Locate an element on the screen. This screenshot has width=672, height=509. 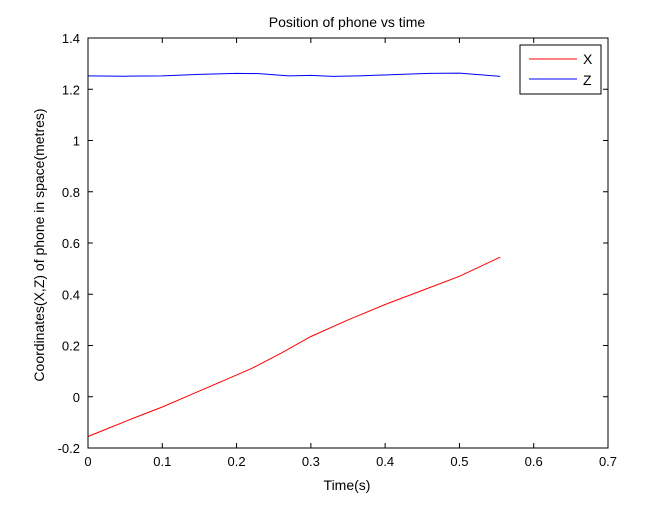
x-tick-label: 0 is located at coordinates (87, 461).